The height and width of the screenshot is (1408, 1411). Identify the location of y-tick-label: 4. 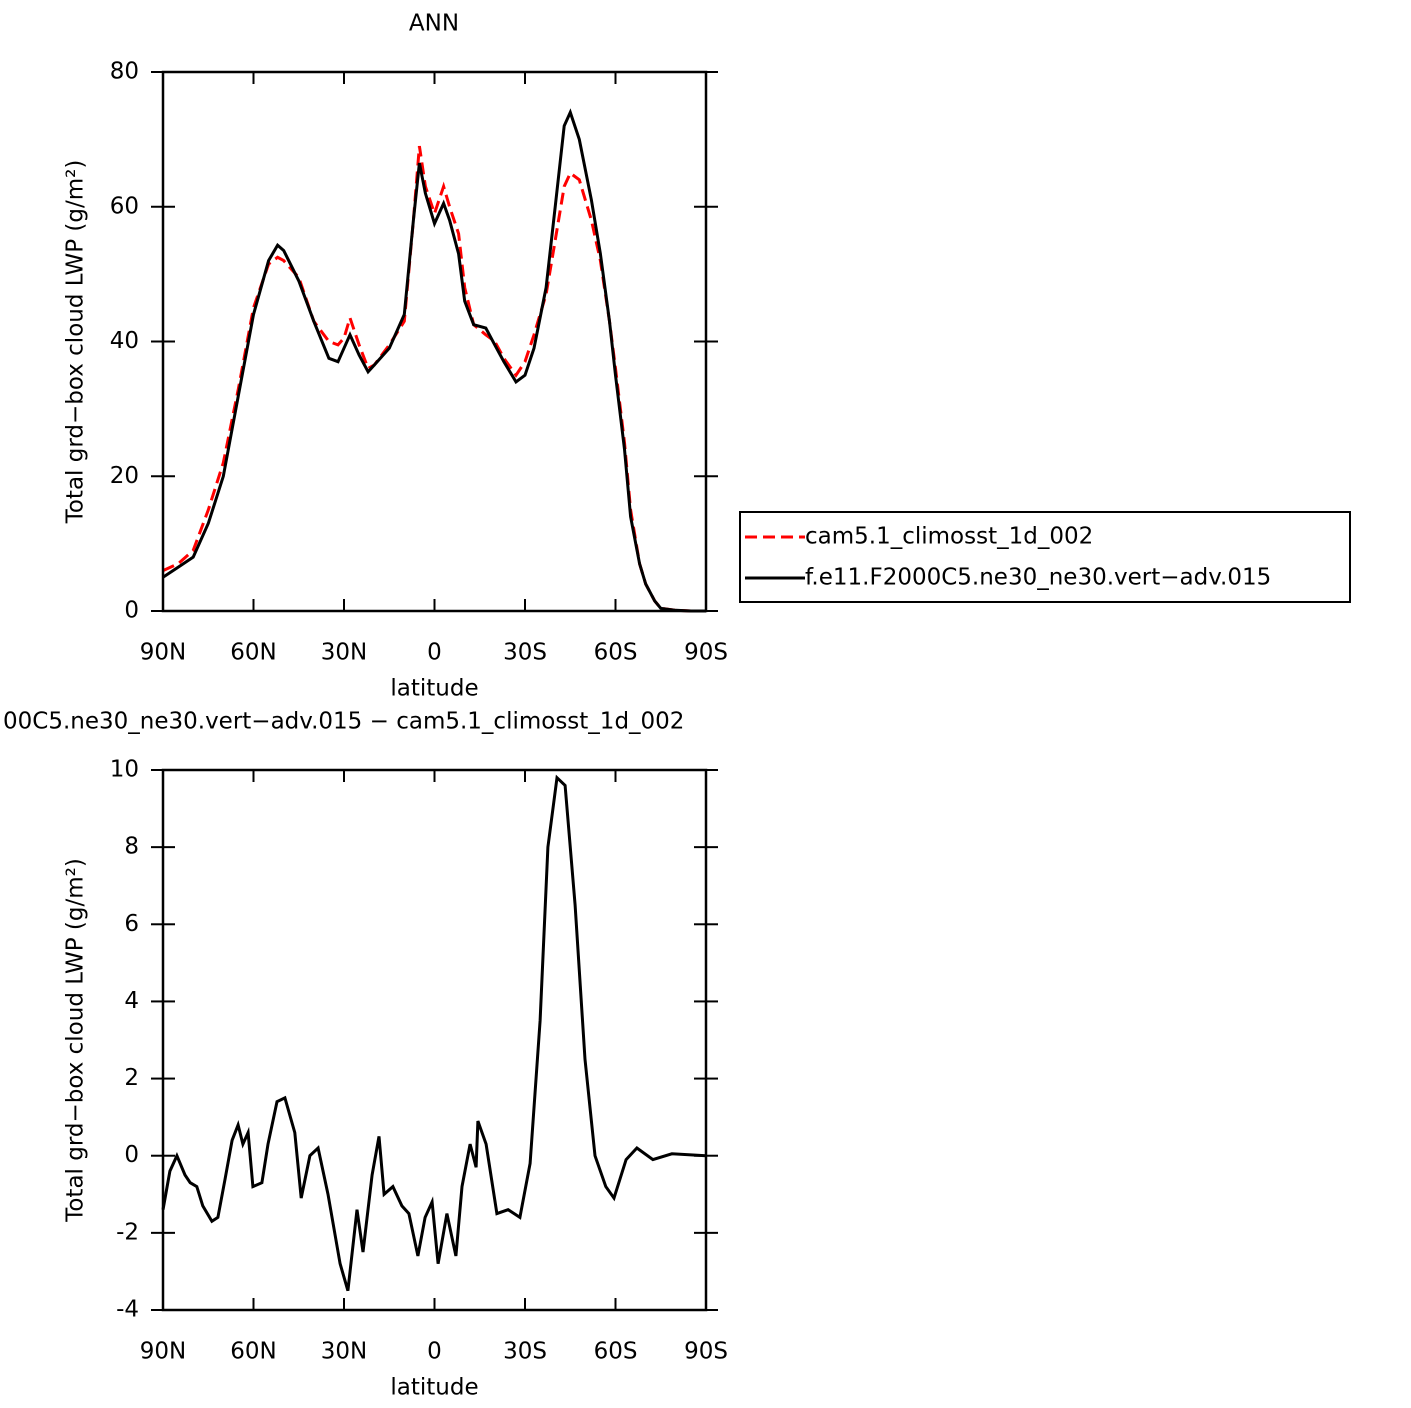
(131, 1001).